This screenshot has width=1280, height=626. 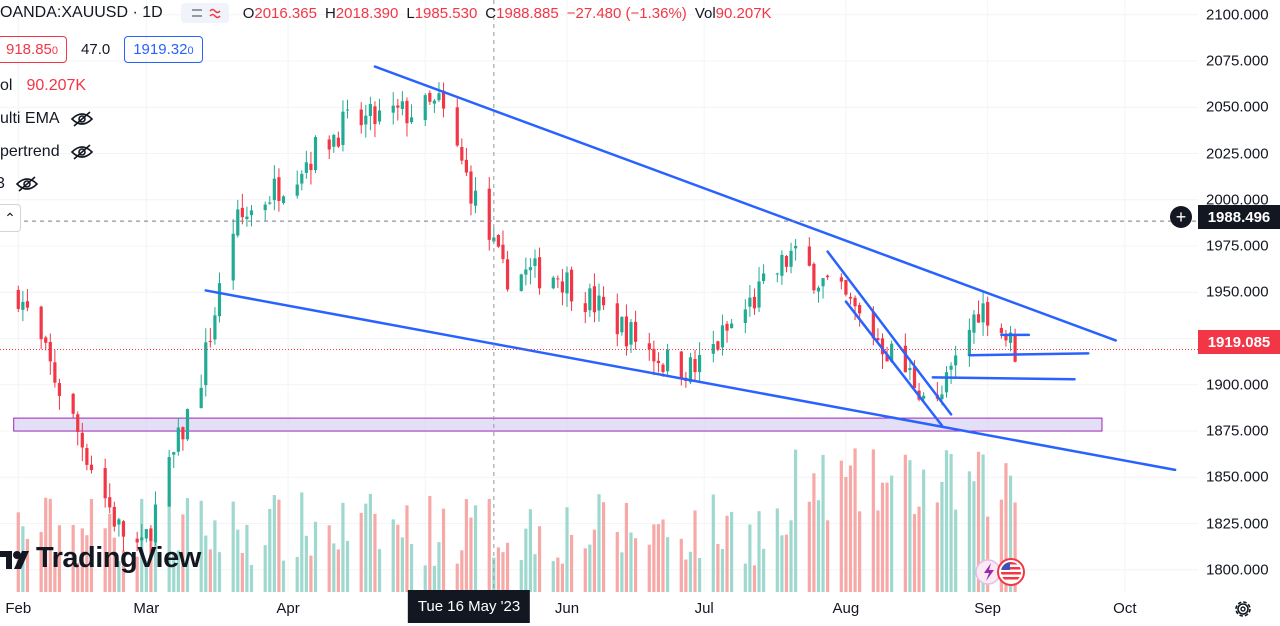 What do you see at coordinates (1237, 61) in the screenshot?
I see `price-tick-label: 2075.000` at bounding box center [1237, 61].